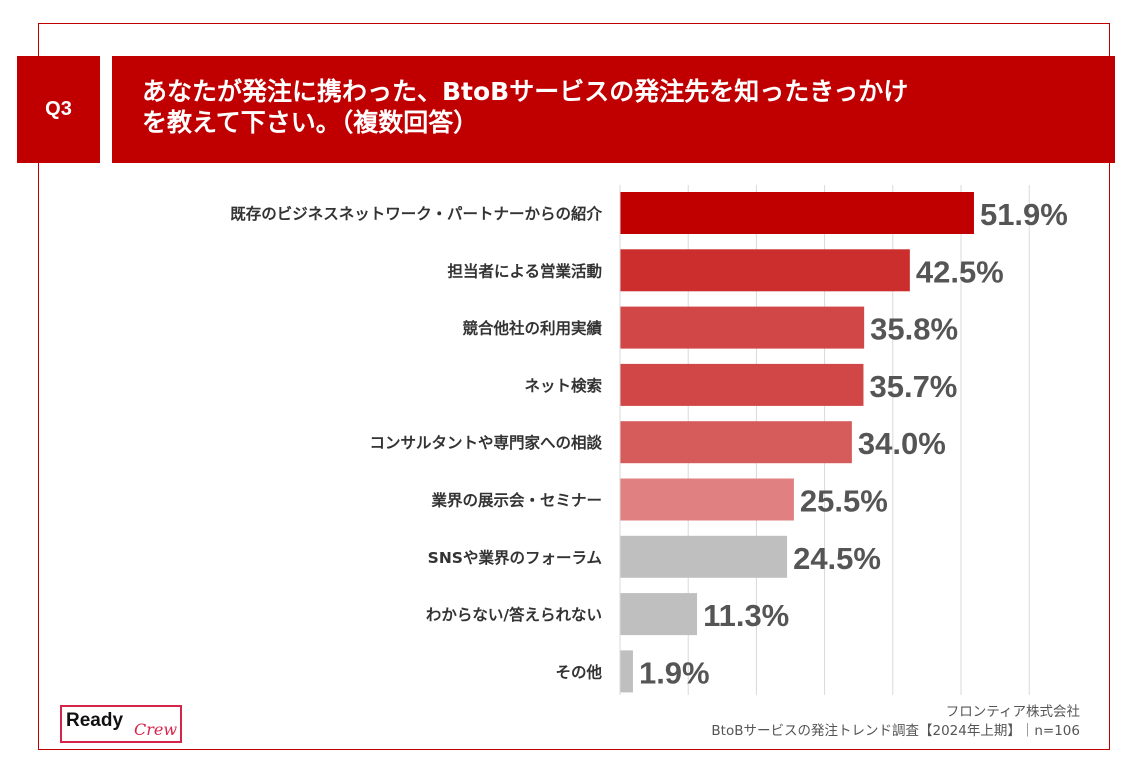 The image size is (1142, 768). I want to click on source-company: フロンティア株式会社, so click(1012, 712).